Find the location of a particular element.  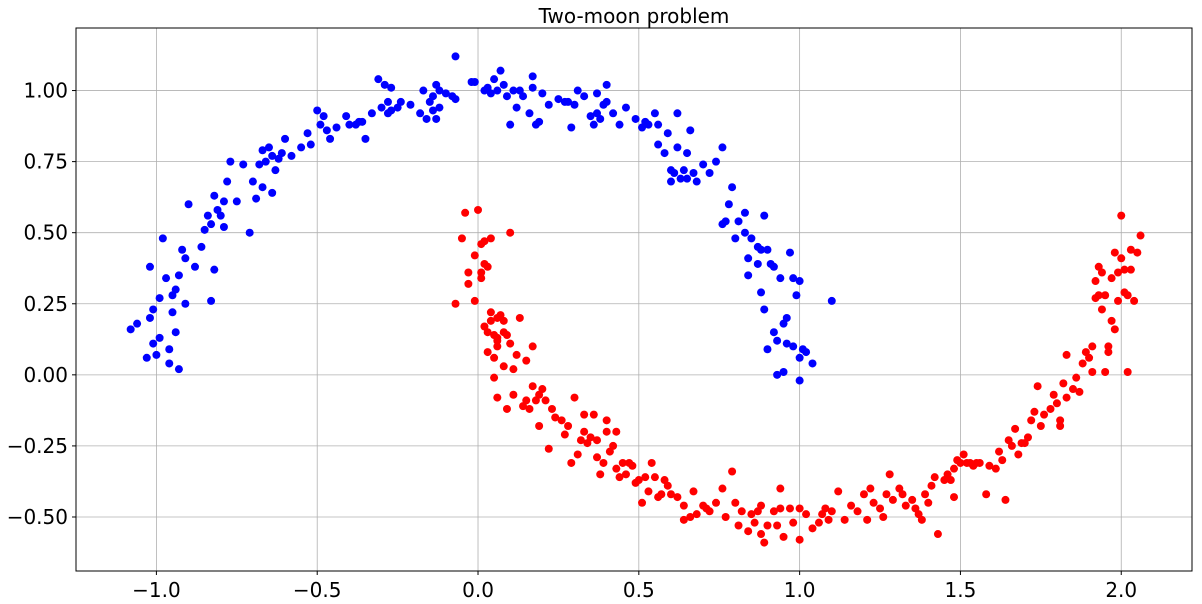

y-tick-label: 0.75 is located at coordinates (45, 162).